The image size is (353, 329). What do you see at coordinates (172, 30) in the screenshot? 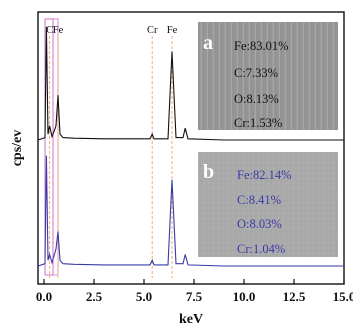
I see `peak-label-4: Fe` at bounding box center [172, 30].